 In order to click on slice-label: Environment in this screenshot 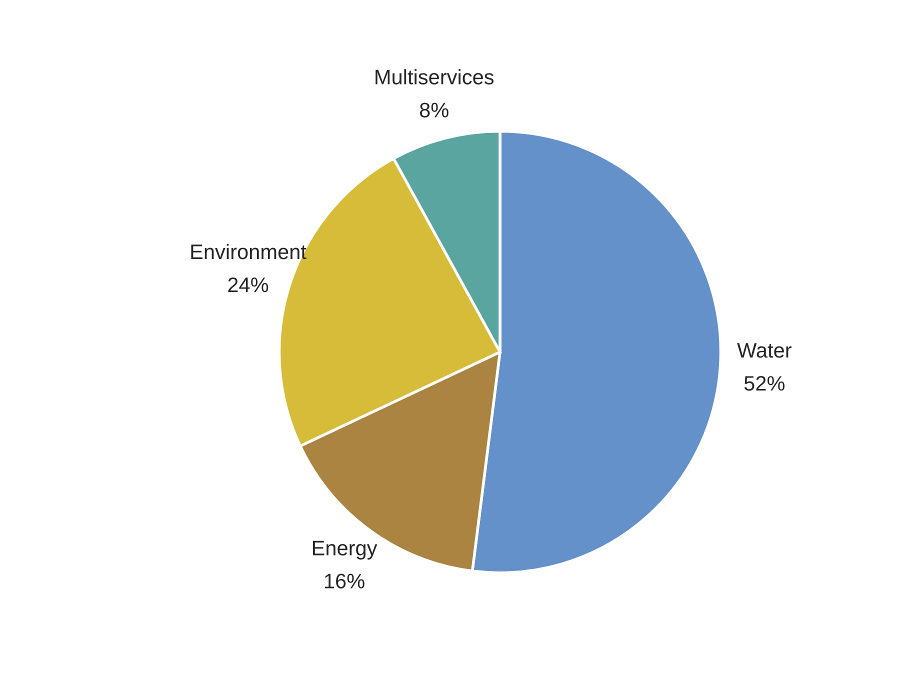, I will do `click(248, 252)`.